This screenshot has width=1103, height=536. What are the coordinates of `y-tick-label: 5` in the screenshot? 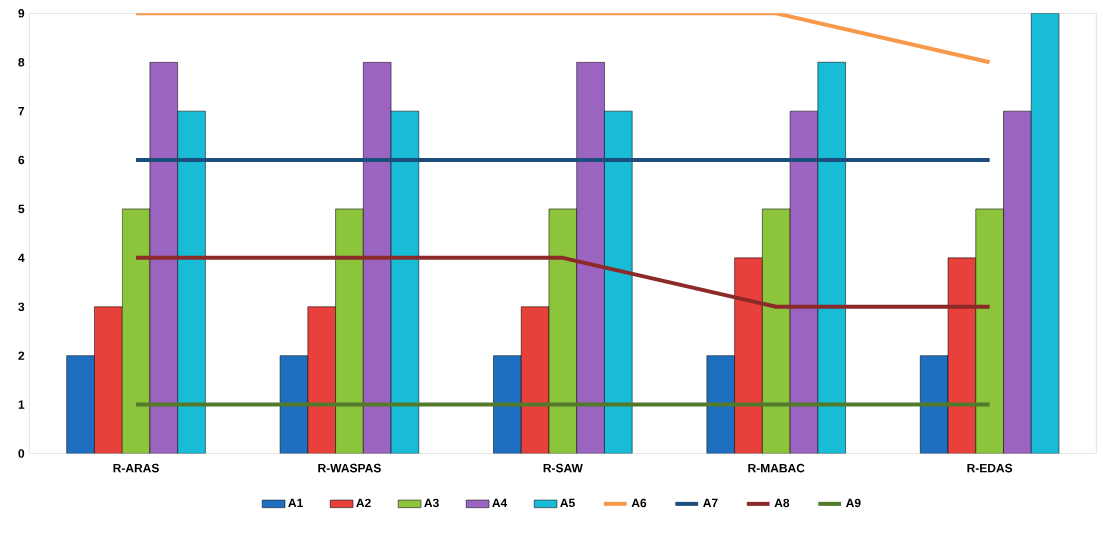 It's located at (21, 209).